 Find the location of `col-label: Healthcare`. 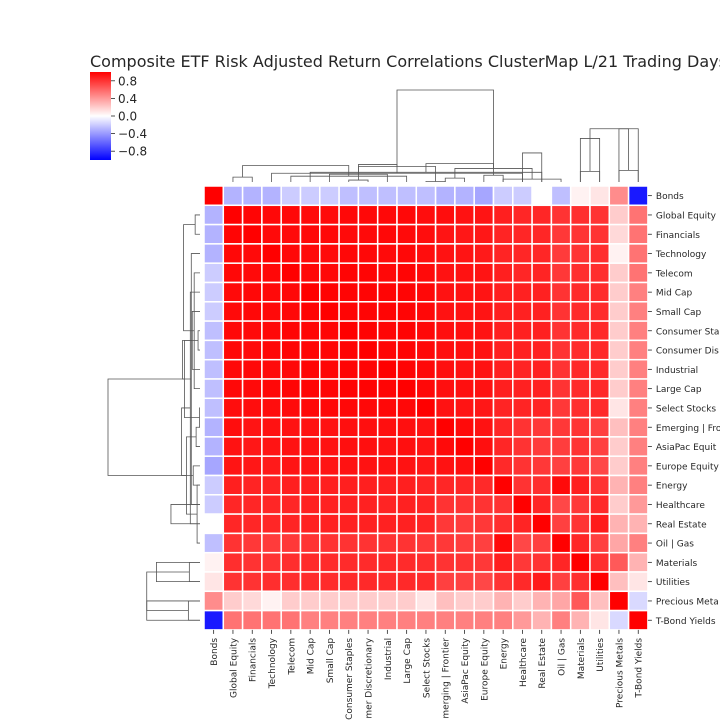

col-label: Healthcare is located at coordinates (524, 662).